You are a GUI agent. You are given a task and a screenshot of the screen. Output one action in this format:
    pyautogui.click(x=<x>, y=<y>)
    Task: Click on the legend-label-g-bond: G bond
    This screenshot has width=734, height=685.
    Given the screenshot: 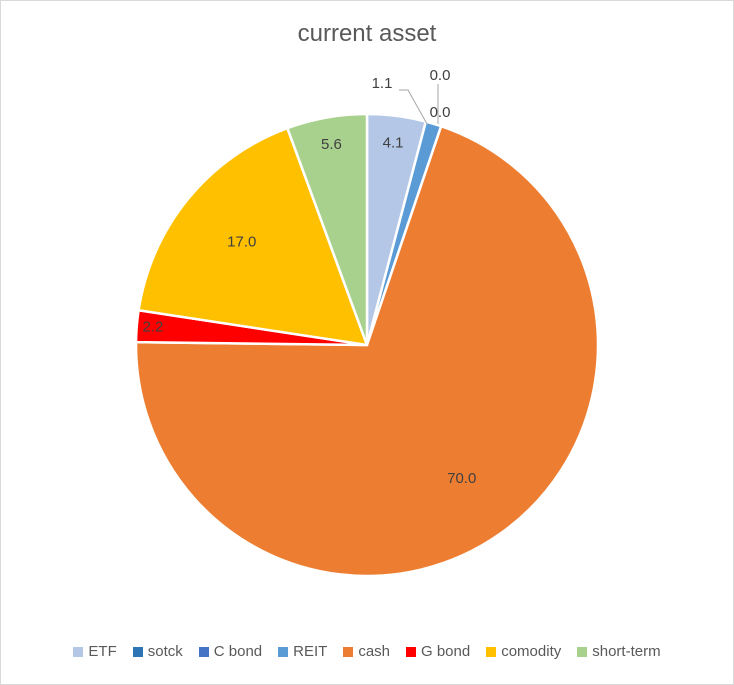 What is the action you would take?
    pyautogui.click(x=446, y=651)
    